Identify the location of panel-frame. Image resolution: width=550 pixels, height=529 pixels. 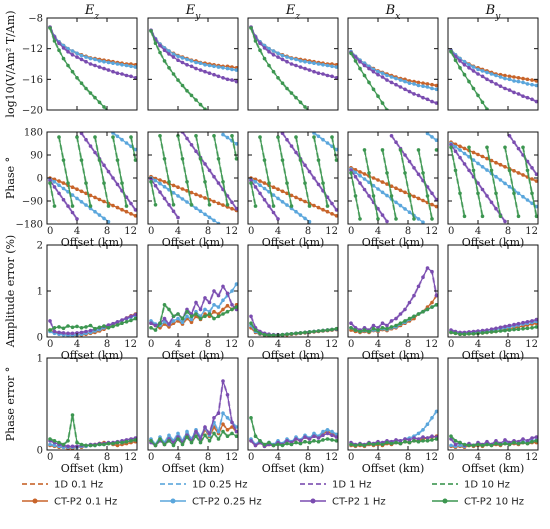
(293, 404).